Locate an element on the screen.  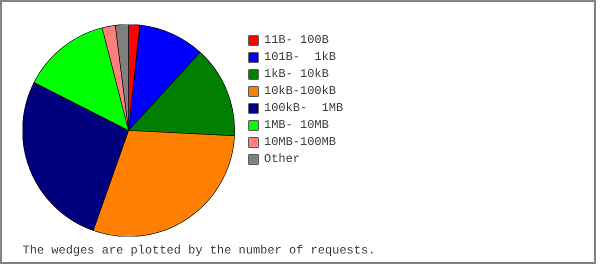
legend-label: 100kB- 1MB is located at coordinates (304, 108).